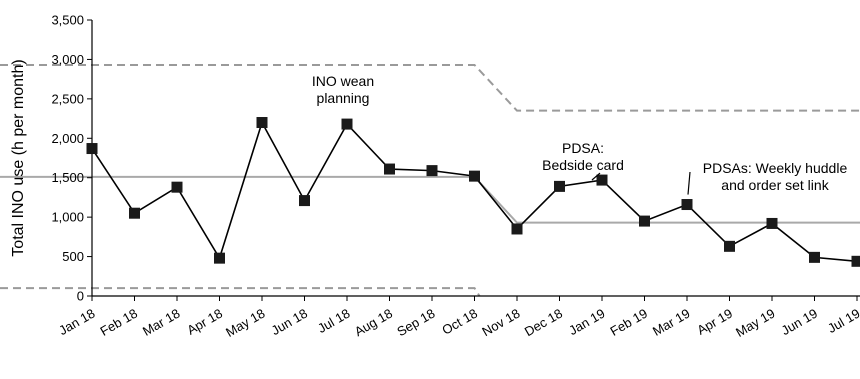 This screenshot has height=379, width=860. Describe the element at coordinates (245, 323) in the screenshot. I see `x-tick-label: May 18` at that location.